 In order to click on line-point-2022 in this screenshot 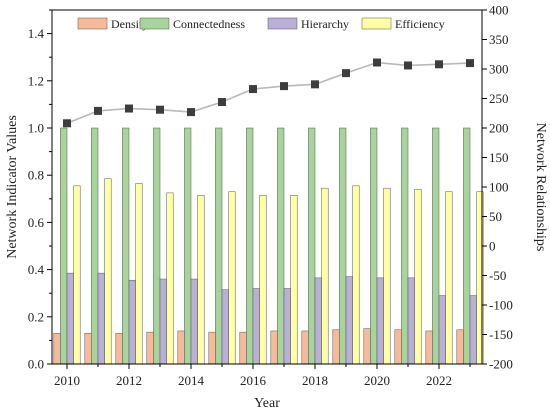, I will do `click(439, 64)`.